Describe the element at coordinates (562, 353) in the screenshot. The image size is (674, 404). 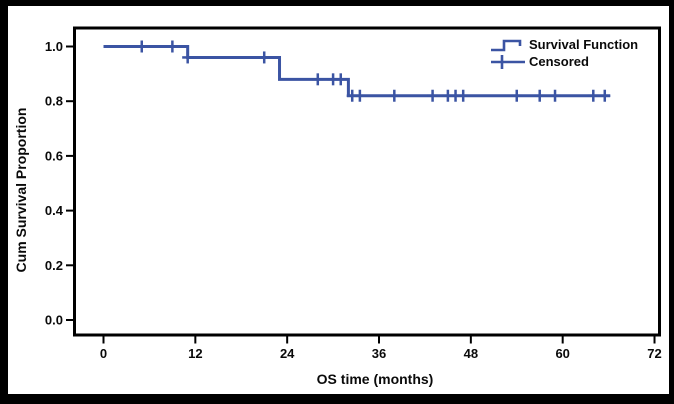
I see `x-tick-label: 60` at that location.